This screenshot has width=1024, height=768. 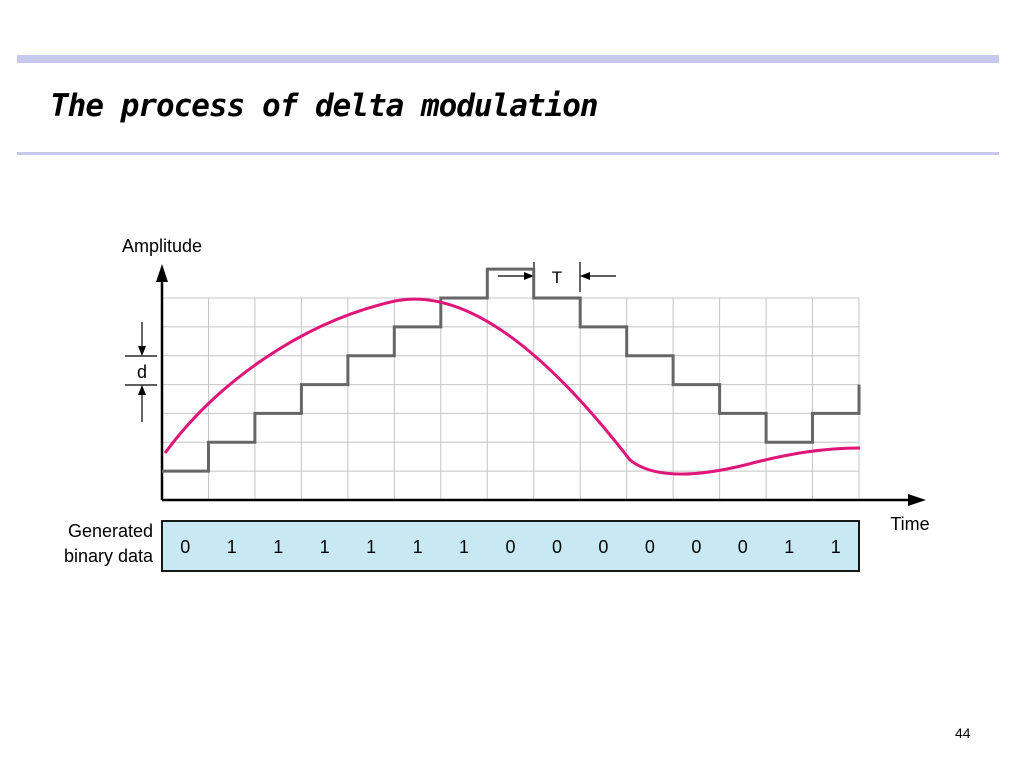 I want to click on title-divider, so click(x=508, y=153).